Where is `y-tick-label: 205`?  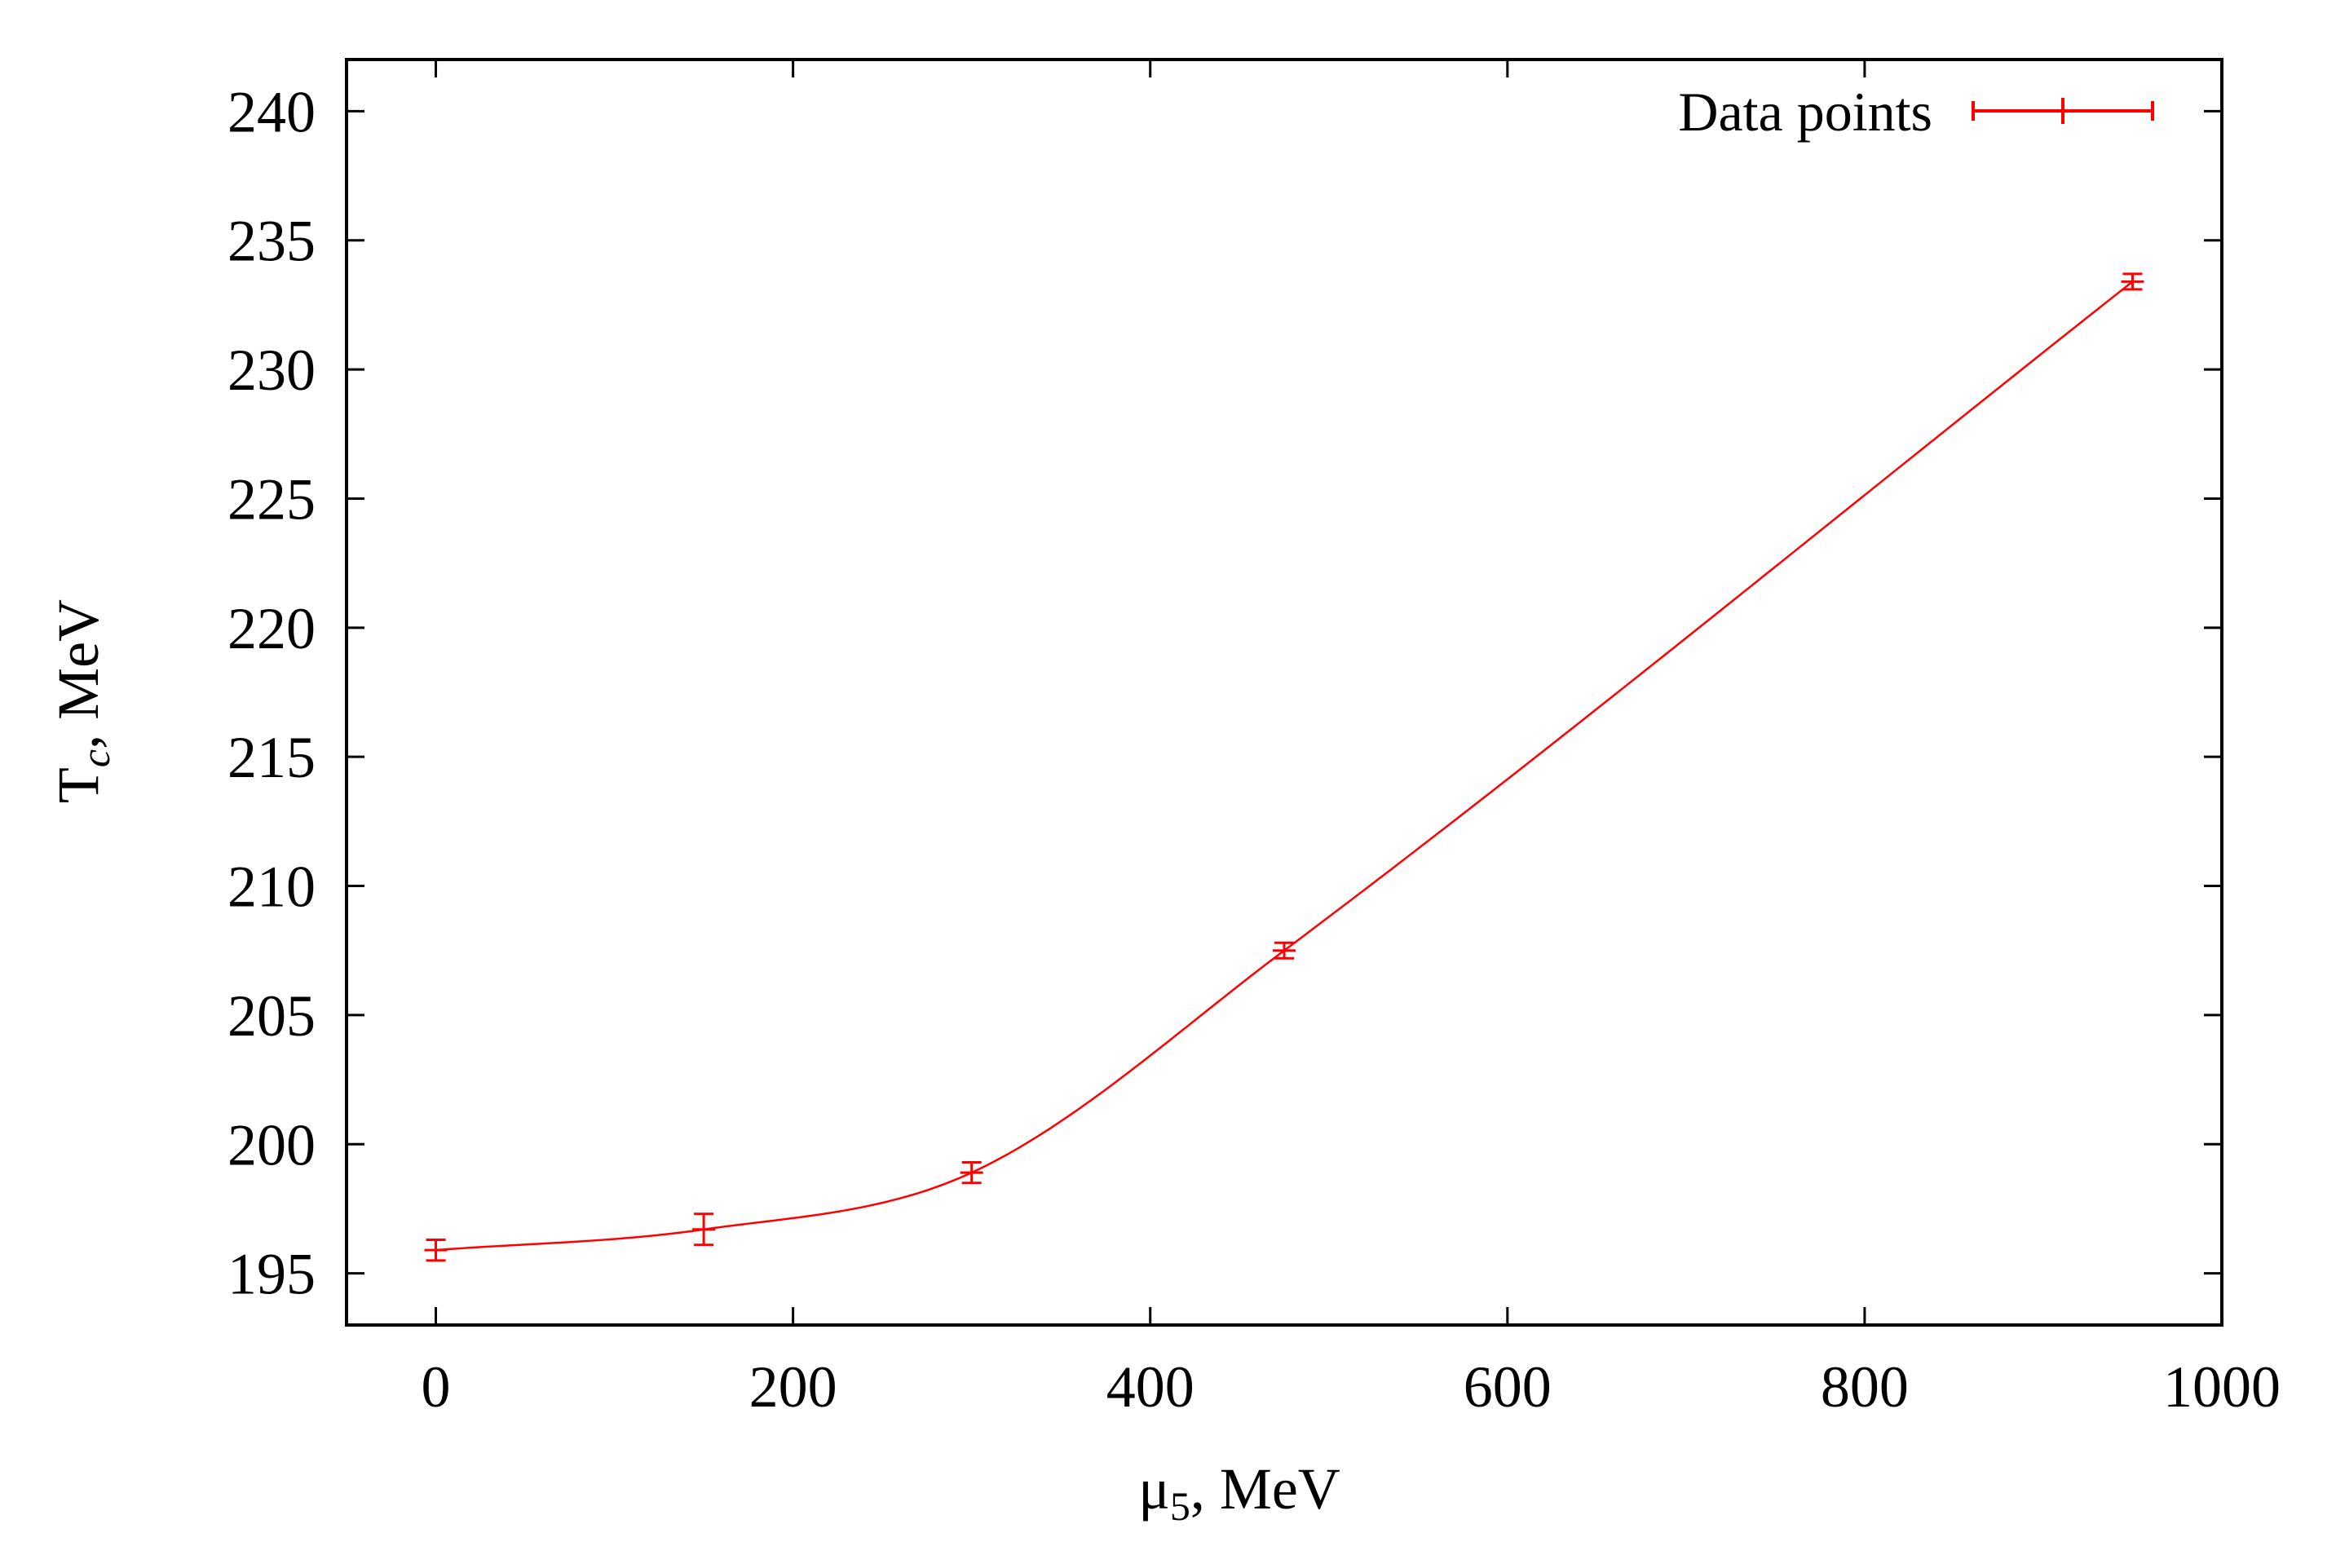
y-tick-label: 205 is located at coordinates (272, 1016).